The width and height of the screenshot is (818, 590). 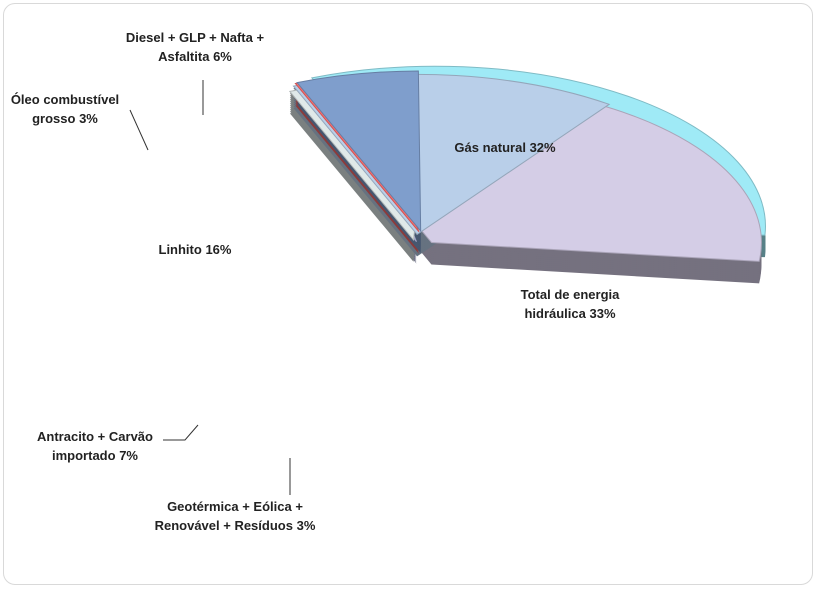 I want to click on value-label: 16%, so click(x=218, y=249).